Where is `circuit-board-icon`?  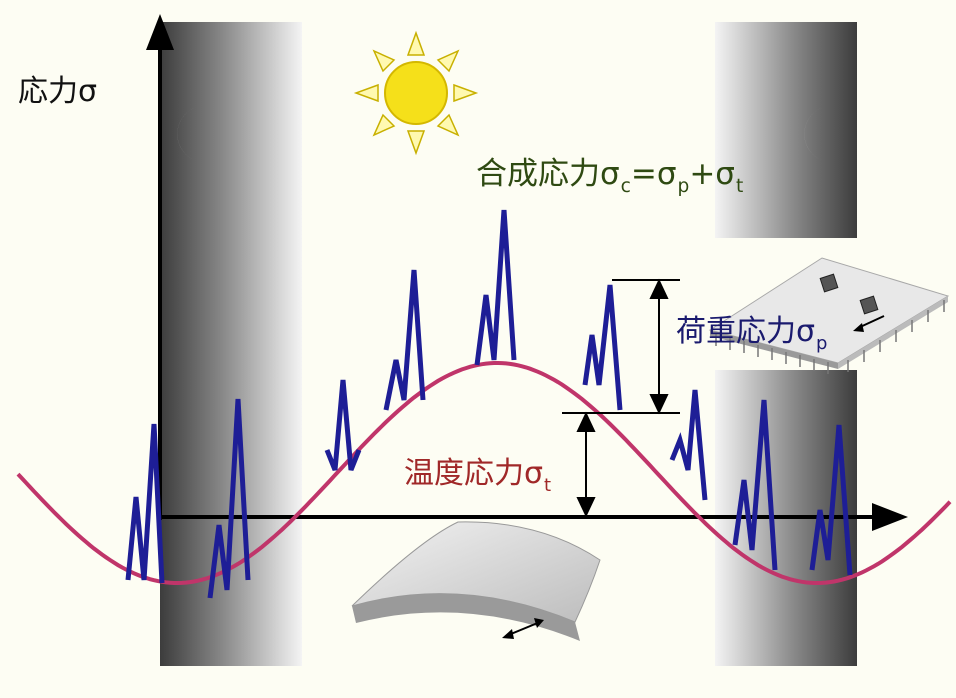
circuit-board-icon is located at coordinates (829, 315).